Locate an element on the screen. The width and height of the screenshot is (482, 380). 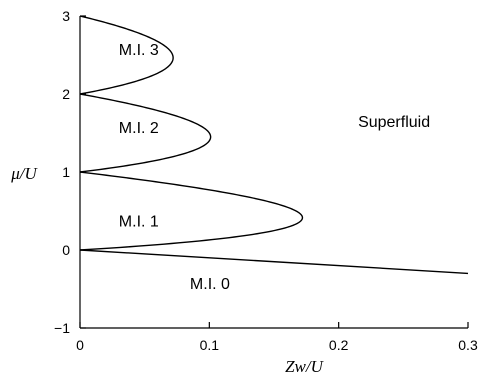
x-tick-label: 0.2 is located at coordinates (339, 345).